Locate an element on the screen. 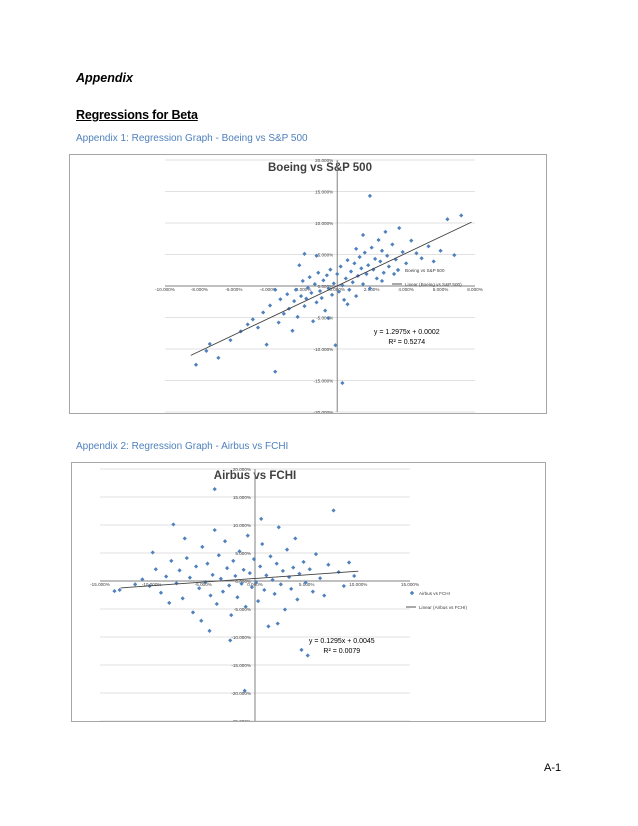 Image resolution: width=638 pixels, height=826 pixels. x-tick-label: 2.000% is located at coordinates (372, 289).